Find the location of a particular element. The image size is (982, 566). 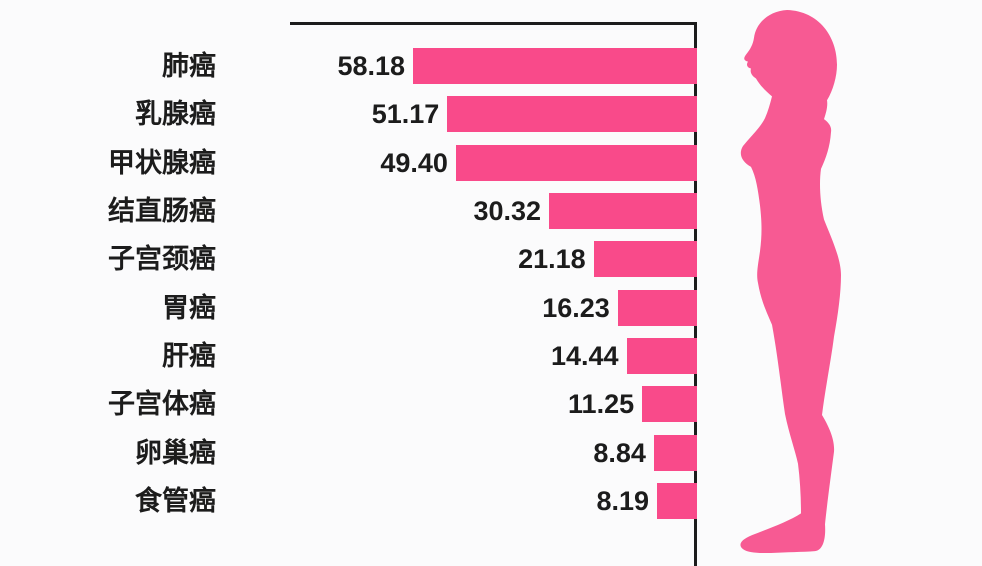

category-label: 胃癌 is located at coordinates (189, 307).